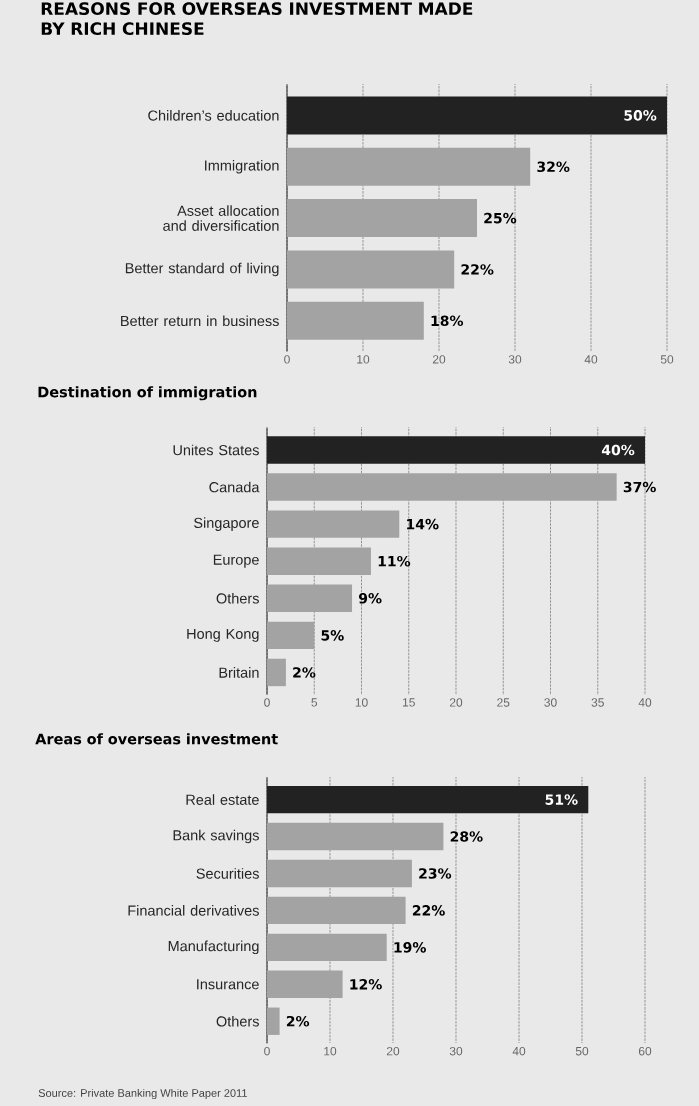  What do you see at coordinates (394, 561) in the screenshot?
I see `data-label: 11%` at bounding box center [394, 561].